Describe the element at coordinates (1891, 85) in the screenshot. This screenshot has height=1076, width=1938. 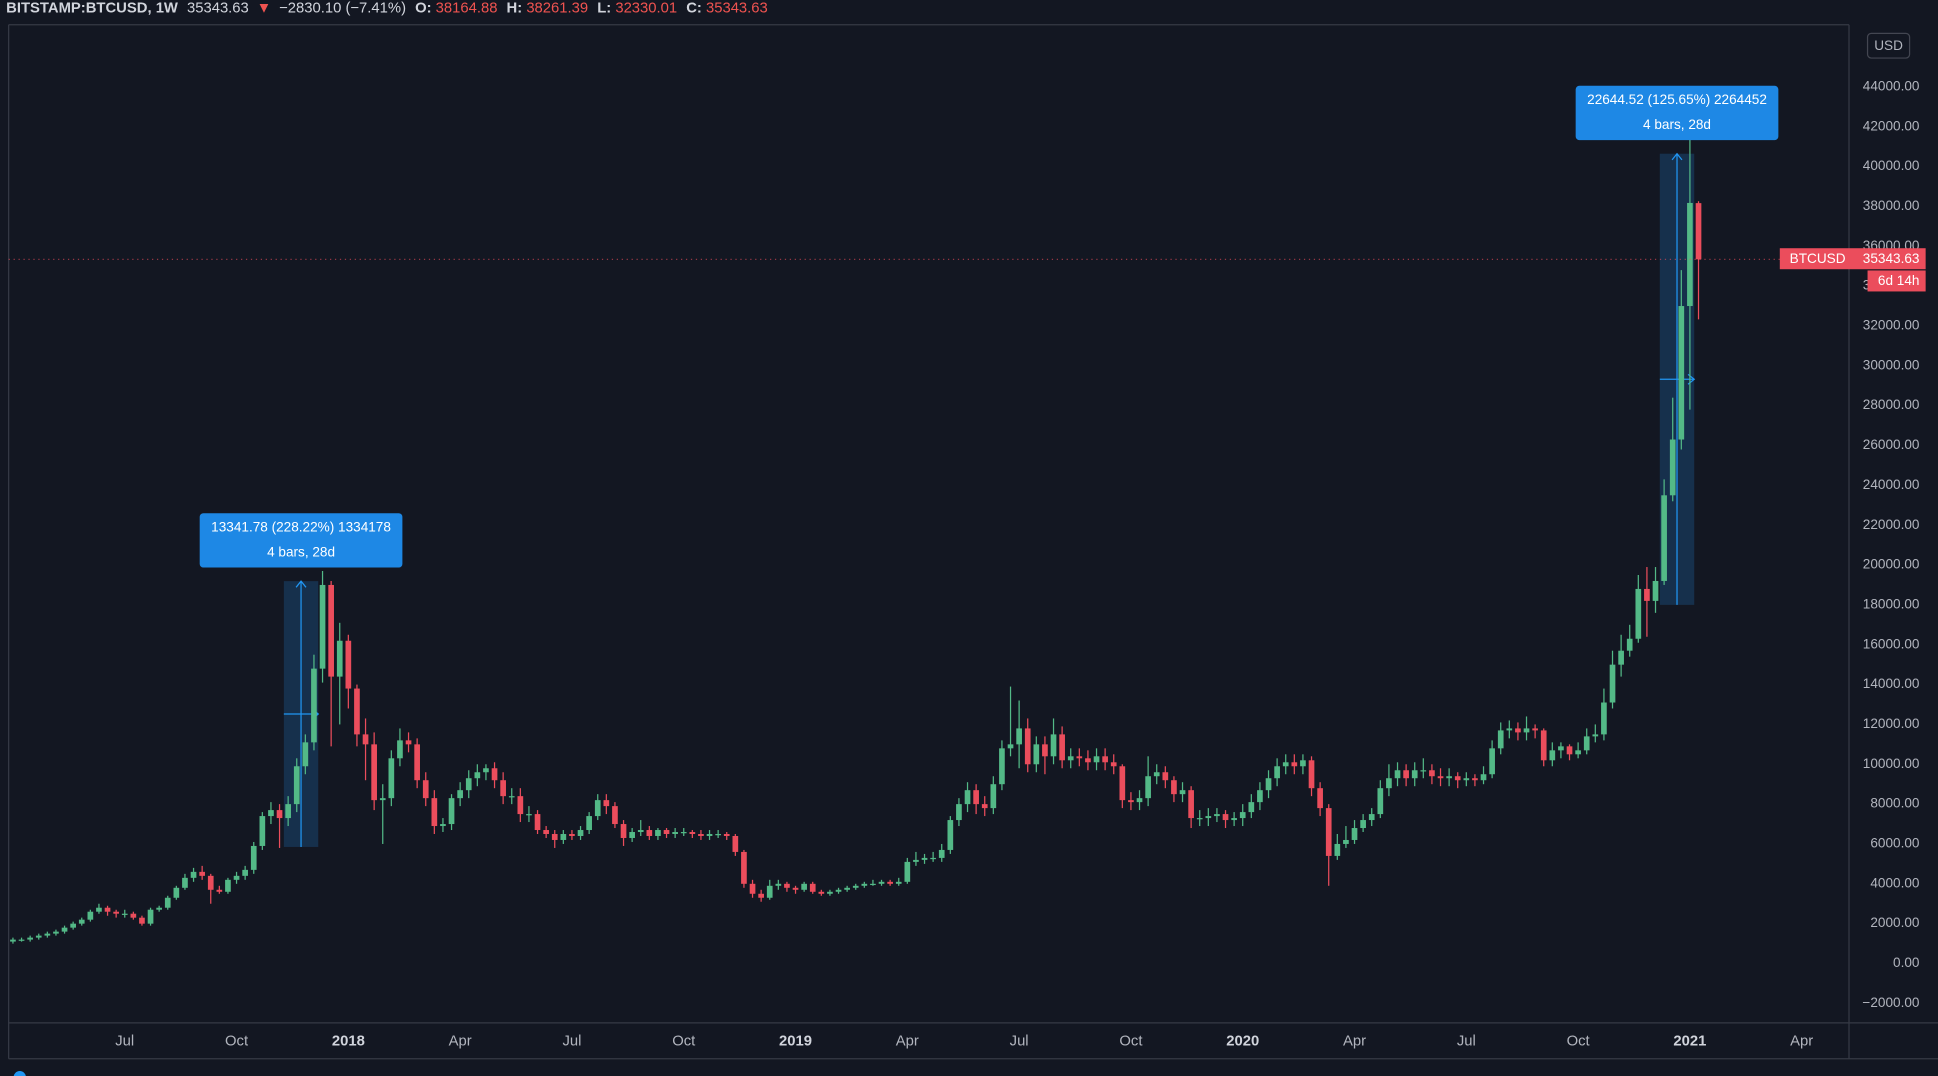
I see `y-tick-label: 44000.00` at that location.